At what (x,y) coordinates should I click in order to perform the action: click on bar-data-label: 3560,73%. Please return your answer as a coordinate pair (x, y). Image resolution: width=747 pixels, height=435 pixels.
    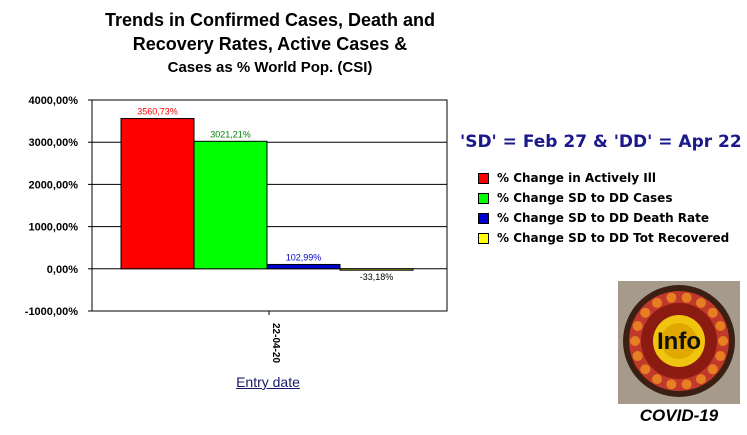
    Looking at the image, I should click on (157, 112).